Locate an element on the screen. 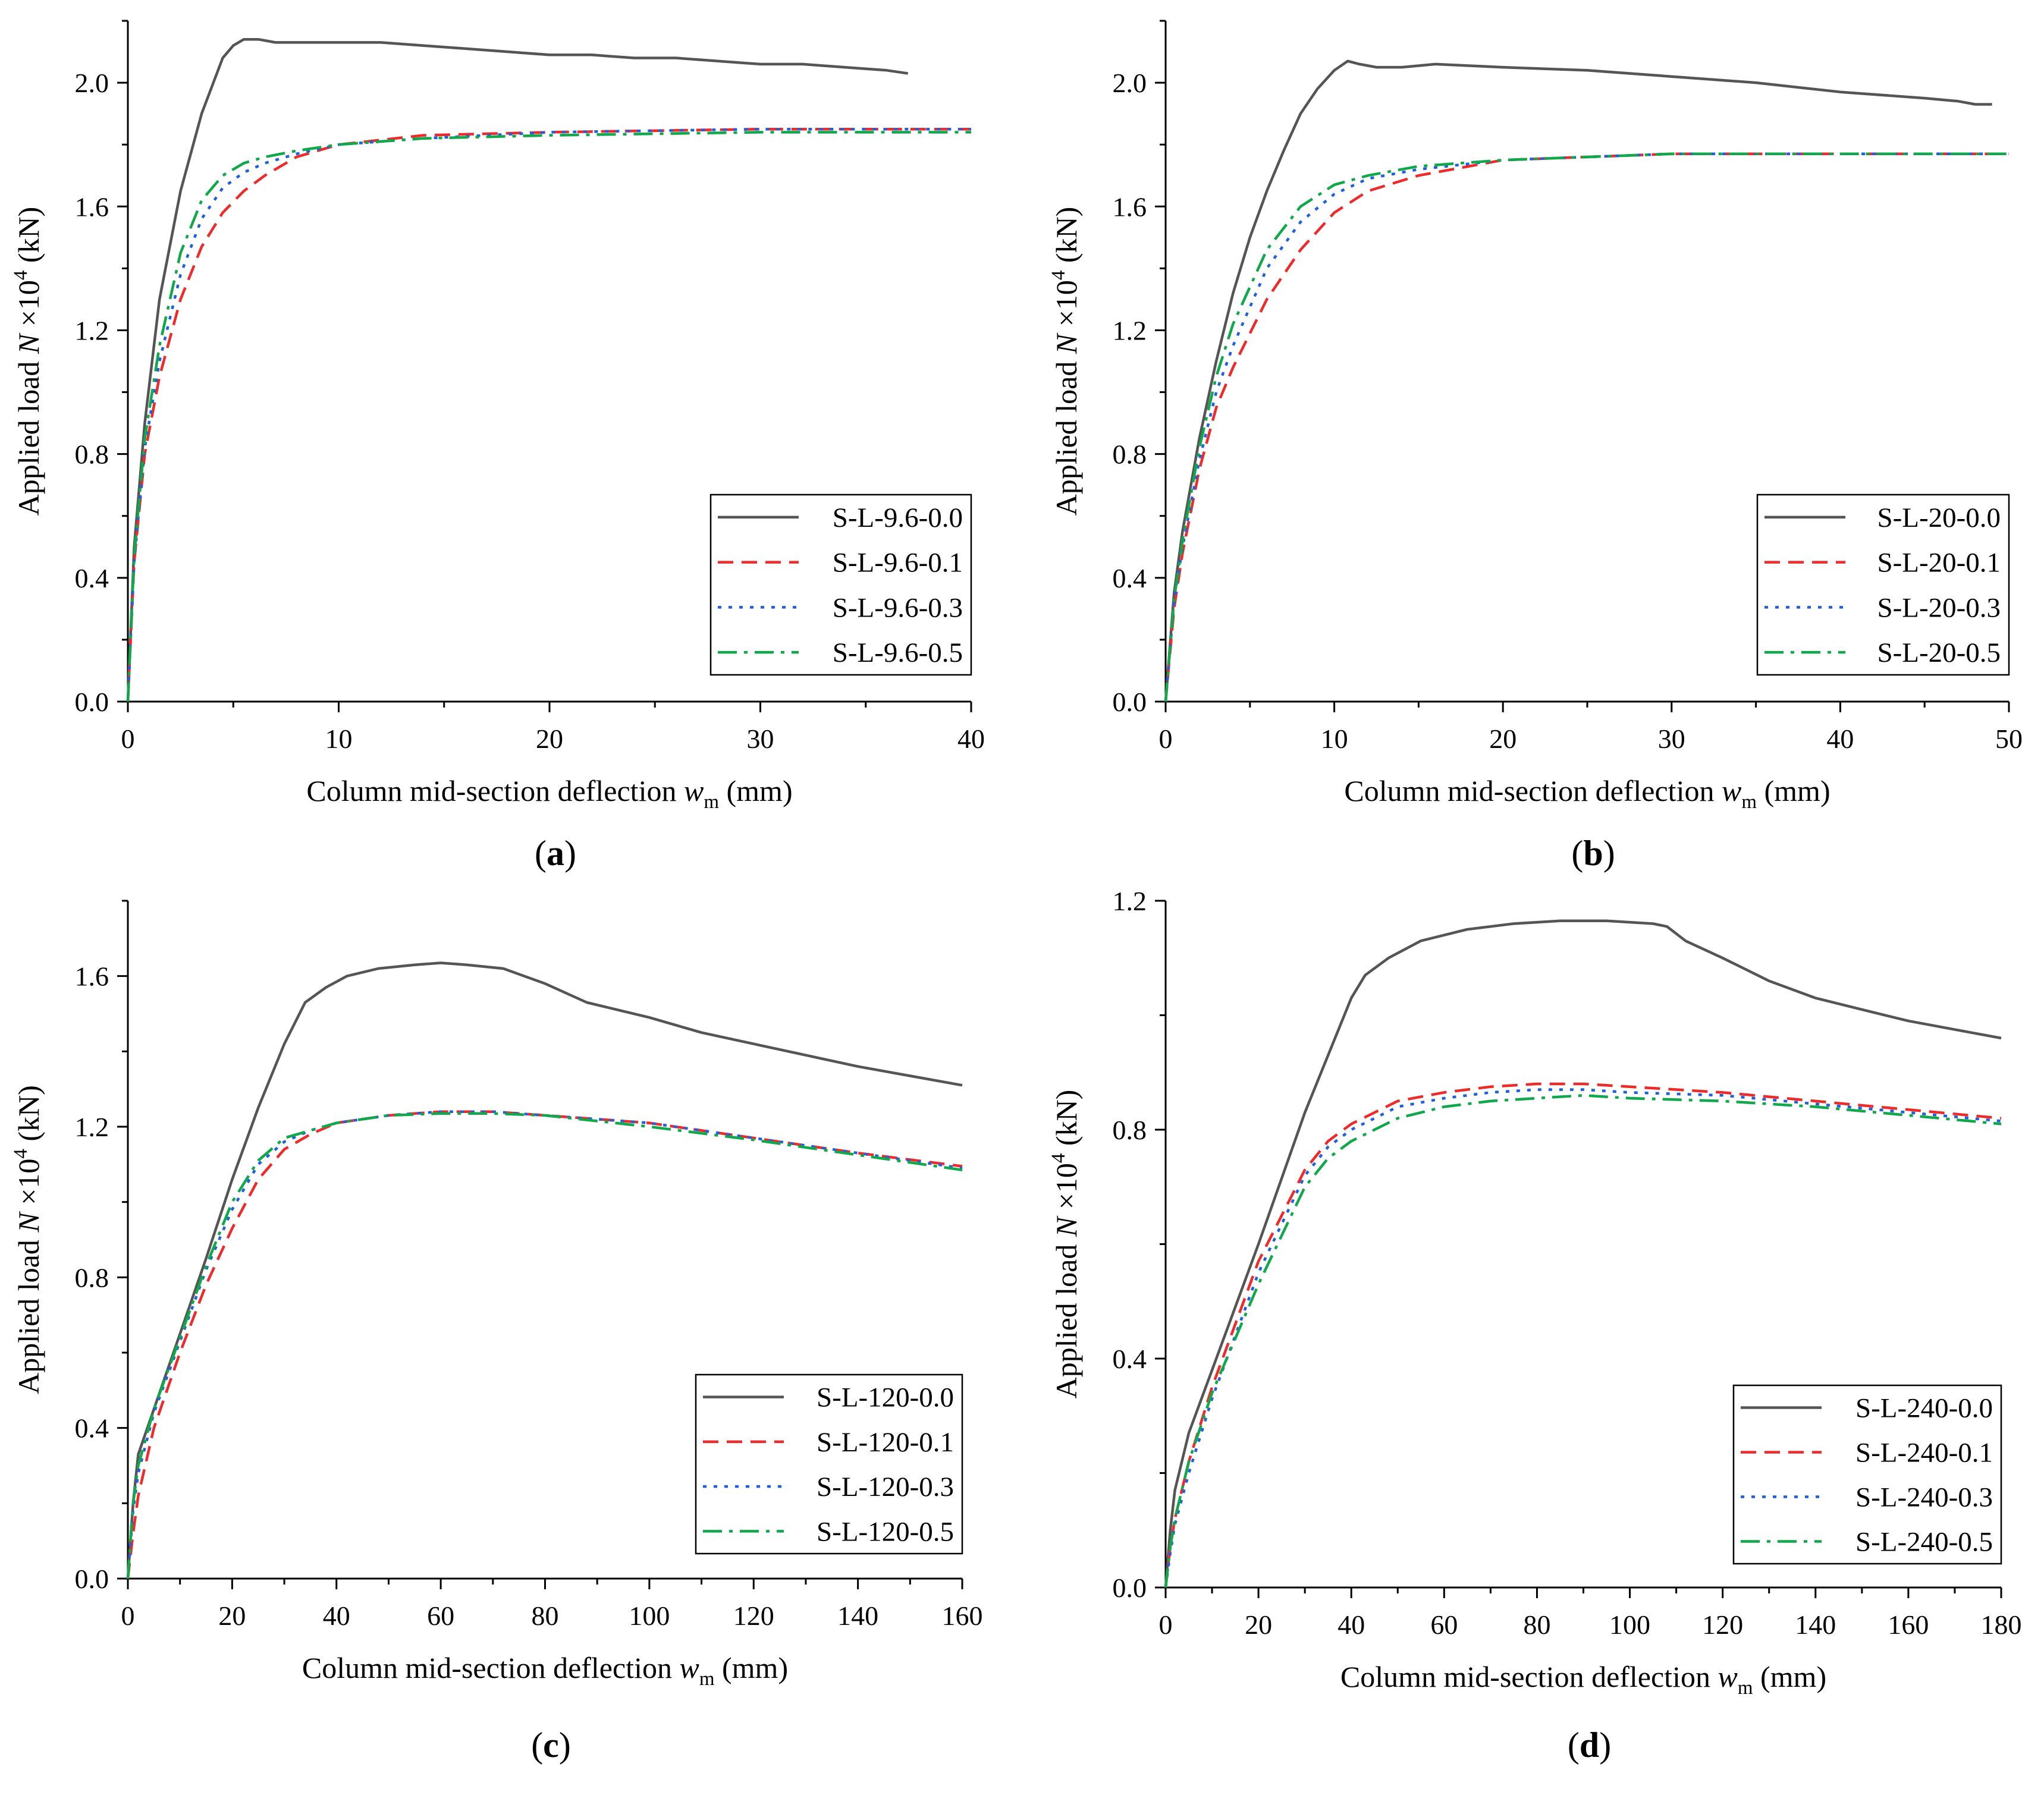 The height and width of the screenshot is (1795, 2044). series-line-S-L-20-0.3 is located at coordinates (1586, 427).